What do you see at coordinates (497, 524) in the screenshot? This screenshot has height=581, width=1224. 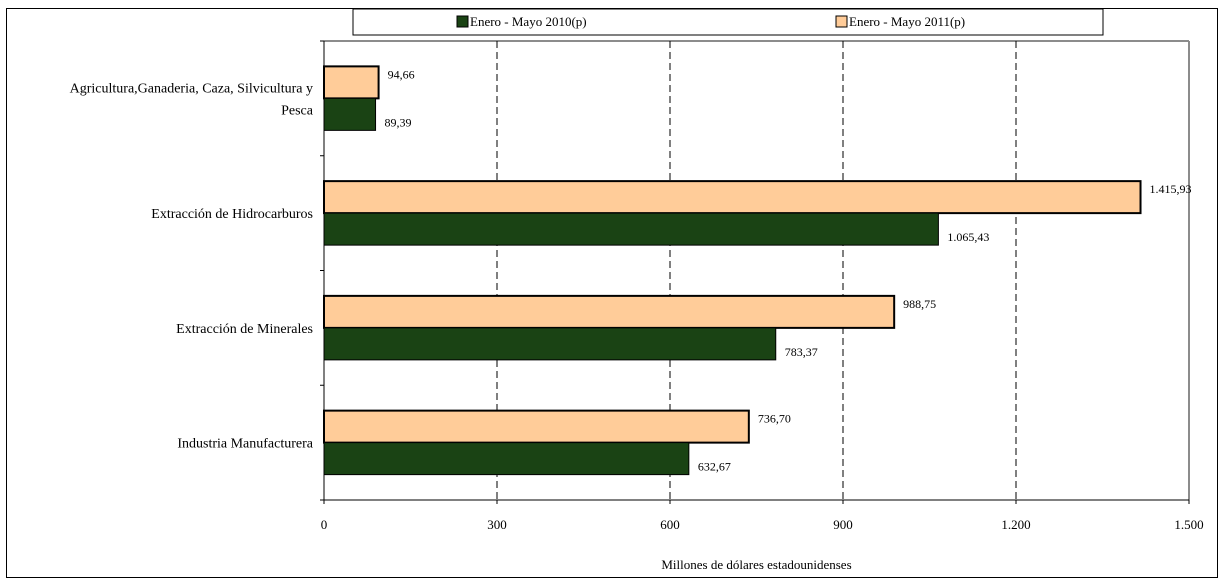 I see `x-tick-label: 300` at bounding box center [497, 524].